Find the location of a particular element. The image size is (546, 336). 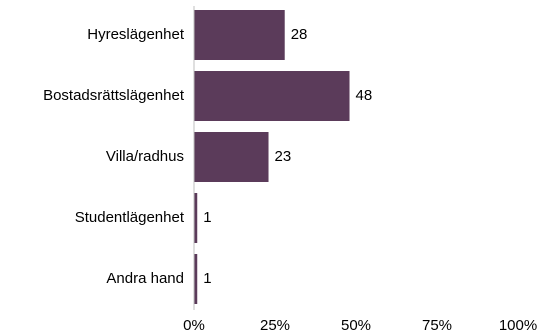

category-label: Villa/radhus is located at coordinates (145, 156).